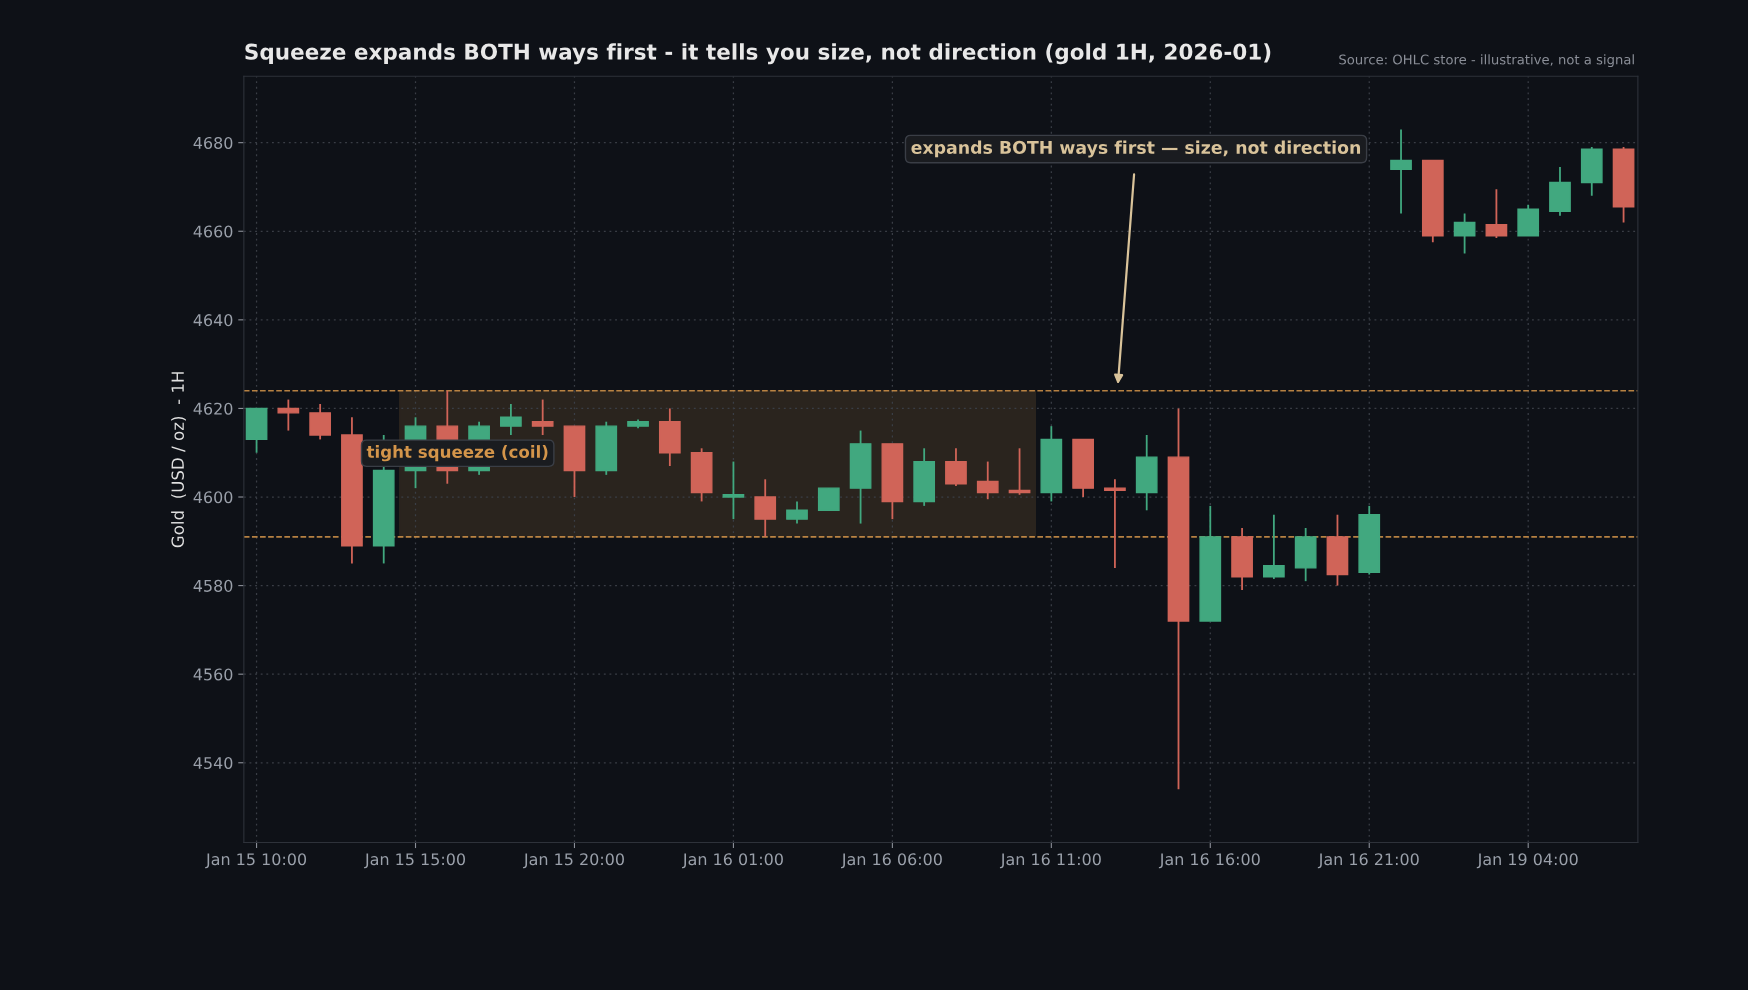  Describe the element at coordinates (1527, 861) in the screenshot. I see `x-tick-label: Jan 19 04:00` at that location.